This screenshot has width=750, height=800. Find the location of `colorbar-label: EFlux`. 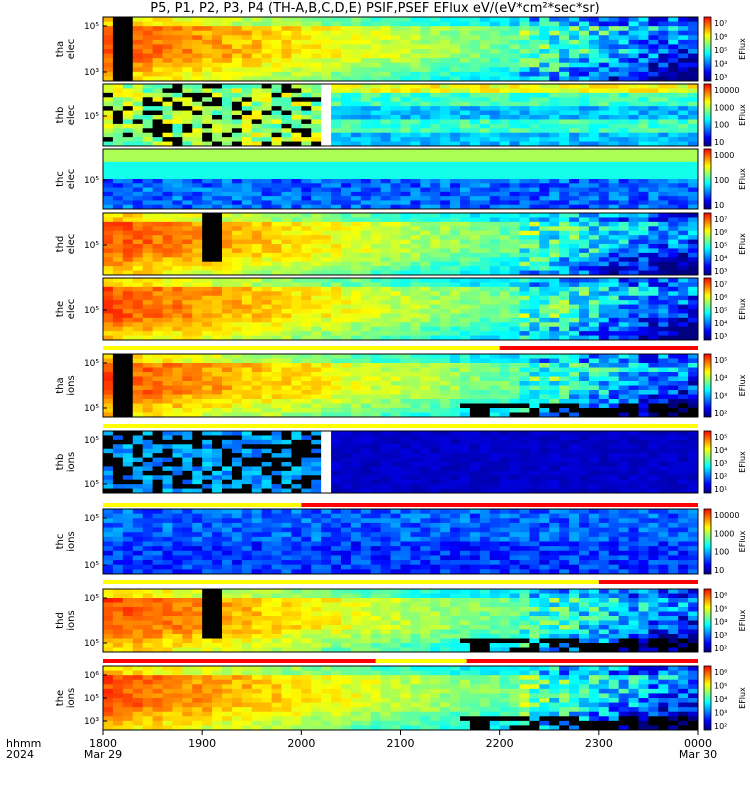

colorbar-label: EFlux is located at coordinates (742, 49).